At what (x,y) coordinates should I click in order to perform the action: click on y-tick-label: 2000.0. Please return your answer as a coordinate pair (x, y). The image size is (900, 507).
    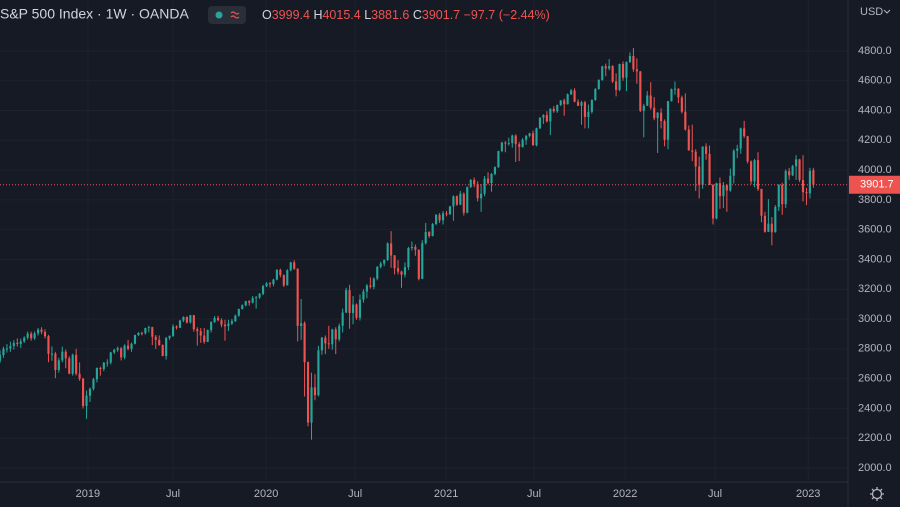
    Looking at the image, I should click on (875, 468).